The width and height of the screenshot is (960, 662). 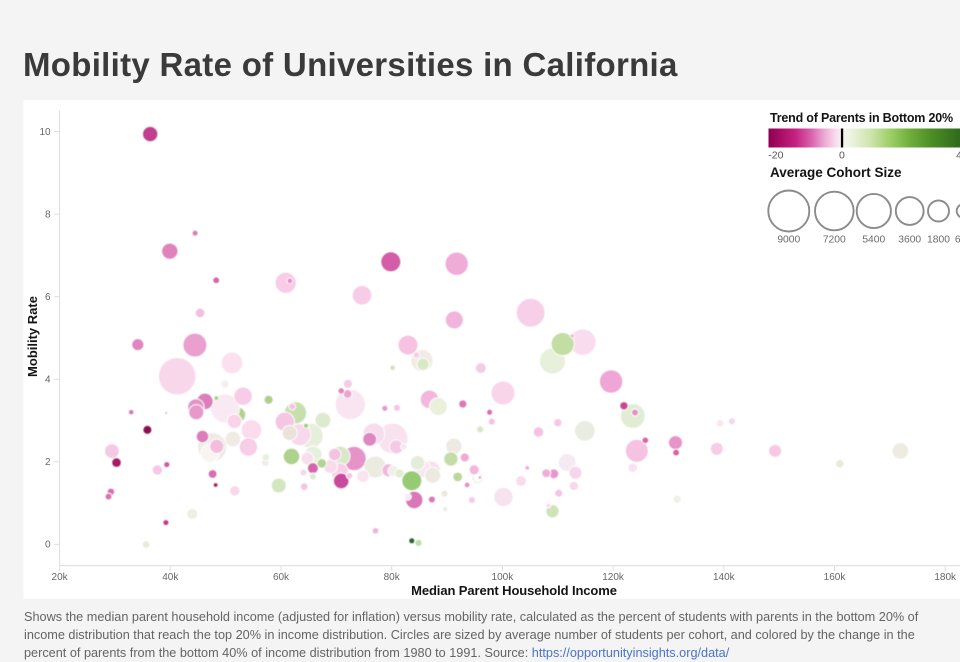 What do you see at coordinates (873, 240) in the screenshot?
I see `svg-text: 5400` at bounding box center [873, 240].